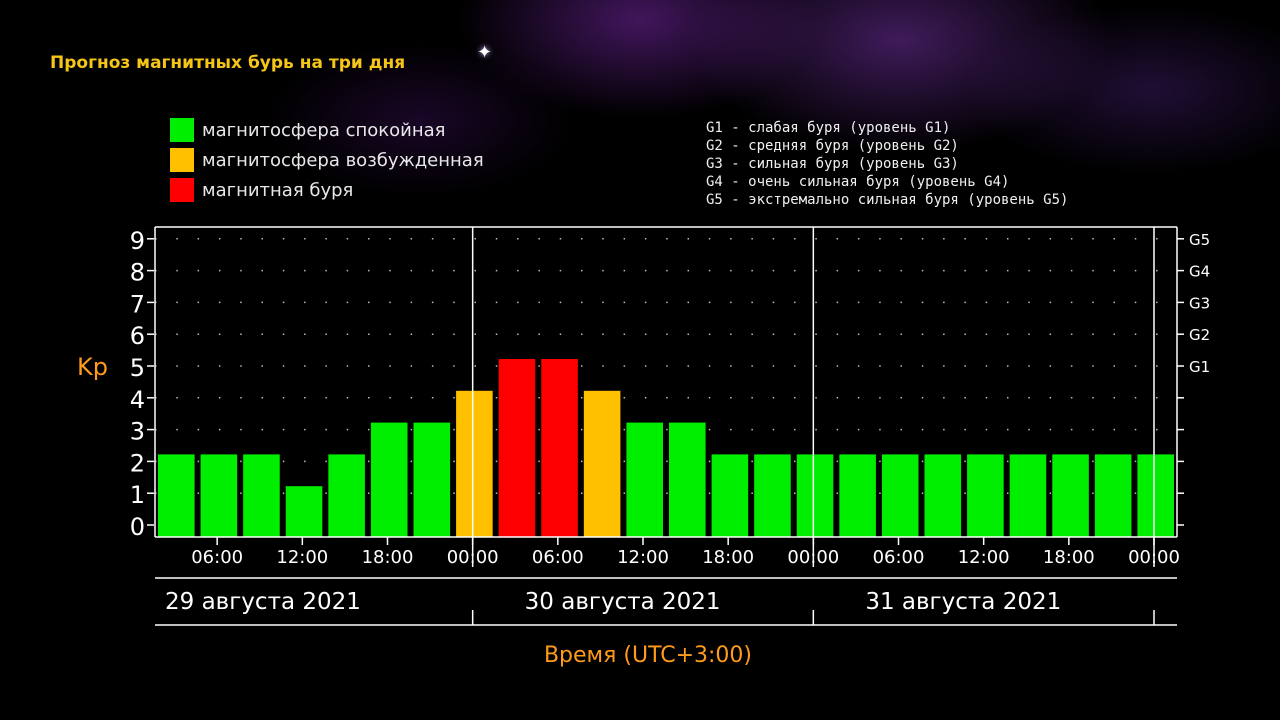 The image size is (1280, 720). What do you see at coordinates (1199, 367) in the screenshot?
I see `g-tick-label: G1` at bounding box center [1199, 367].